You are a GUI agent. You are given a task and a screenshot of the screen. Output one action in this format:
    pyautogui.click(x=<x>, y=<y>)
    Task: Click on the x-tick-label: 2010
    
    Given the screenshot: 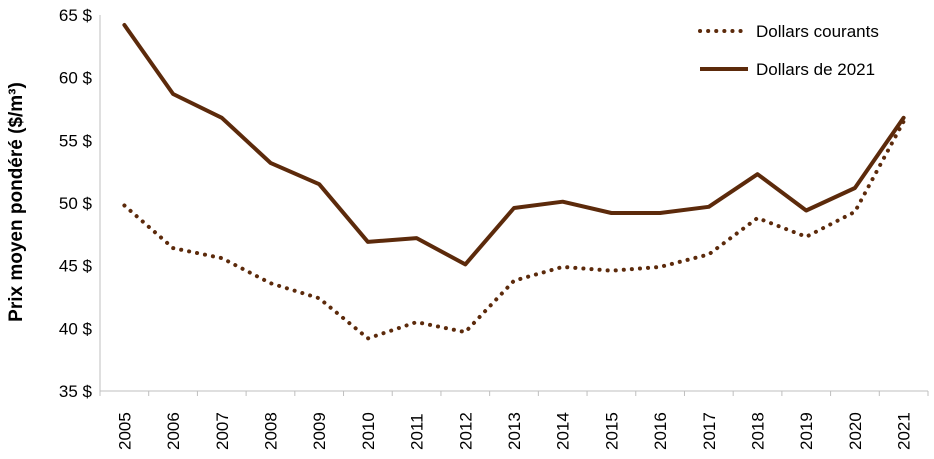 What is the action you would take?
    pyautogui.click(x=368, y=431)
    